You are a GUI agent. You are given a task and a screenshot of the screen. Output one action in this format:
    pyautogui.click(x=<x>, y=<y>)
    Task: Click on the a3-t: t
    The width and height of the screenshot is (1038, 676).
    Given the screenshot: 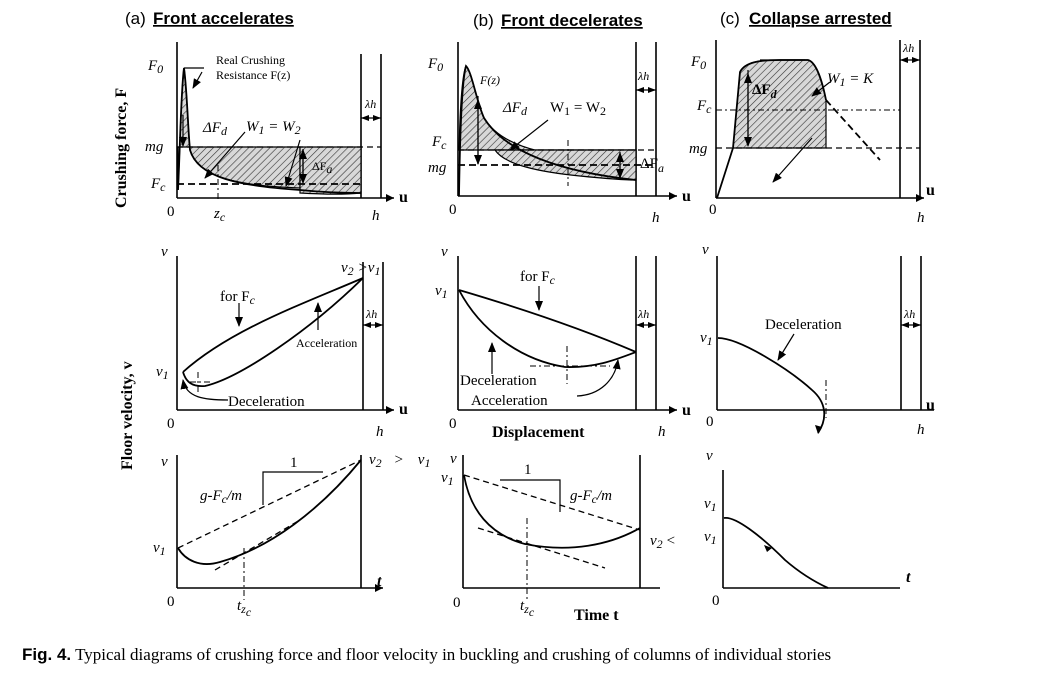 What is the action you would take?
    pyautogui.click(x=379, y=581)
    